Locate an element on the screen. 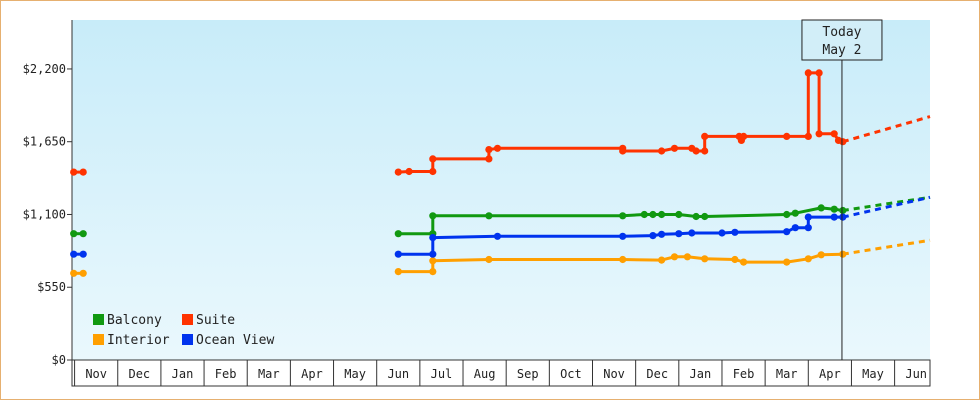 Image resolution: width=980 pixels, height=400 pixels. x-tick-label: Sep is located at coordinates (528, 374).